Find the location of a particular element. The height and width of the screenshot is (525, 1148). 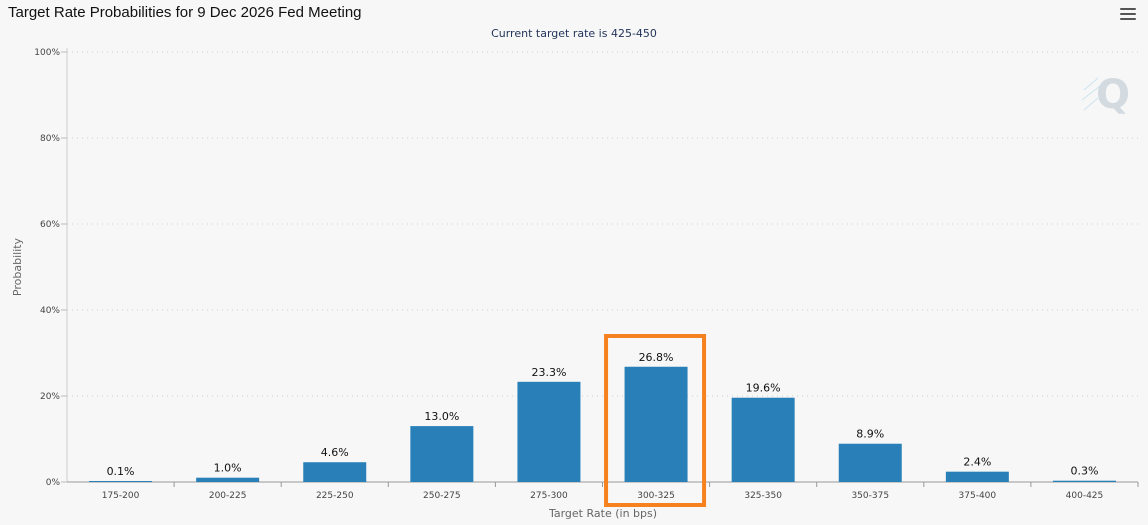

x-tick-label: 350-375 is located at coordinates (870, 496).